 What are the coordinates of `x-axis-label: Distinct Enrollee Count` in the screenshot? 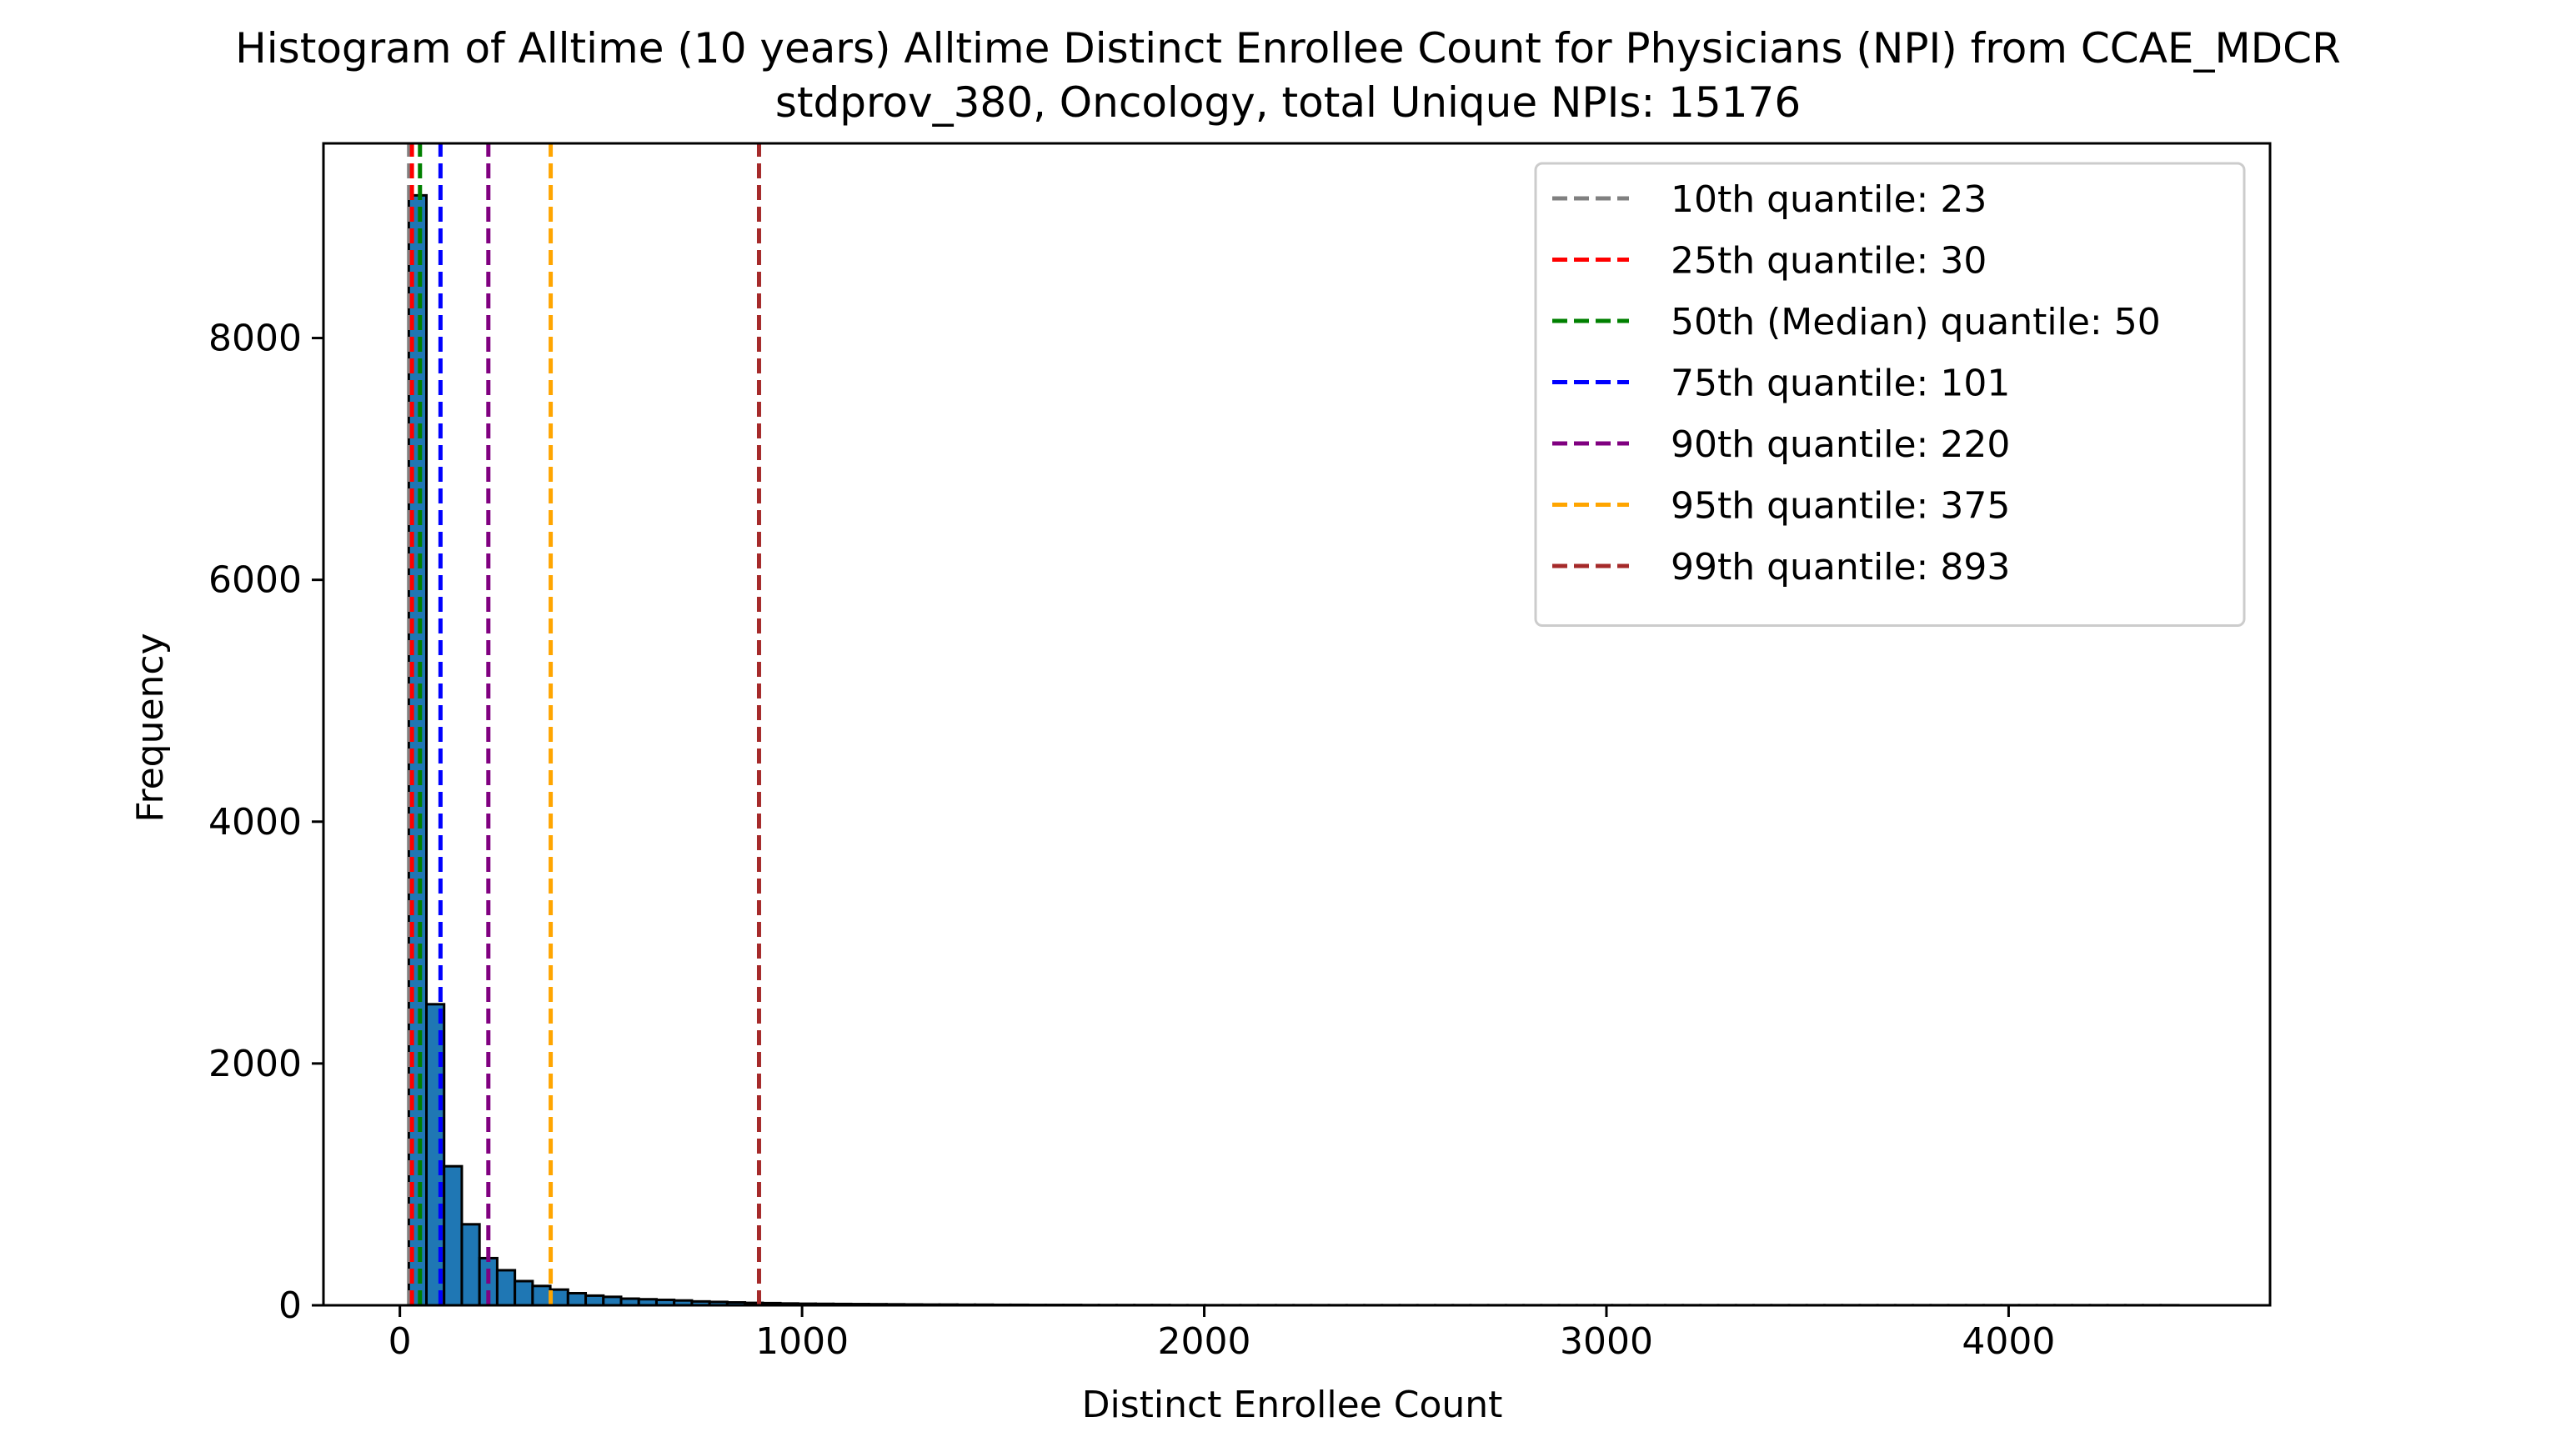 It's located at (1292, 1405).